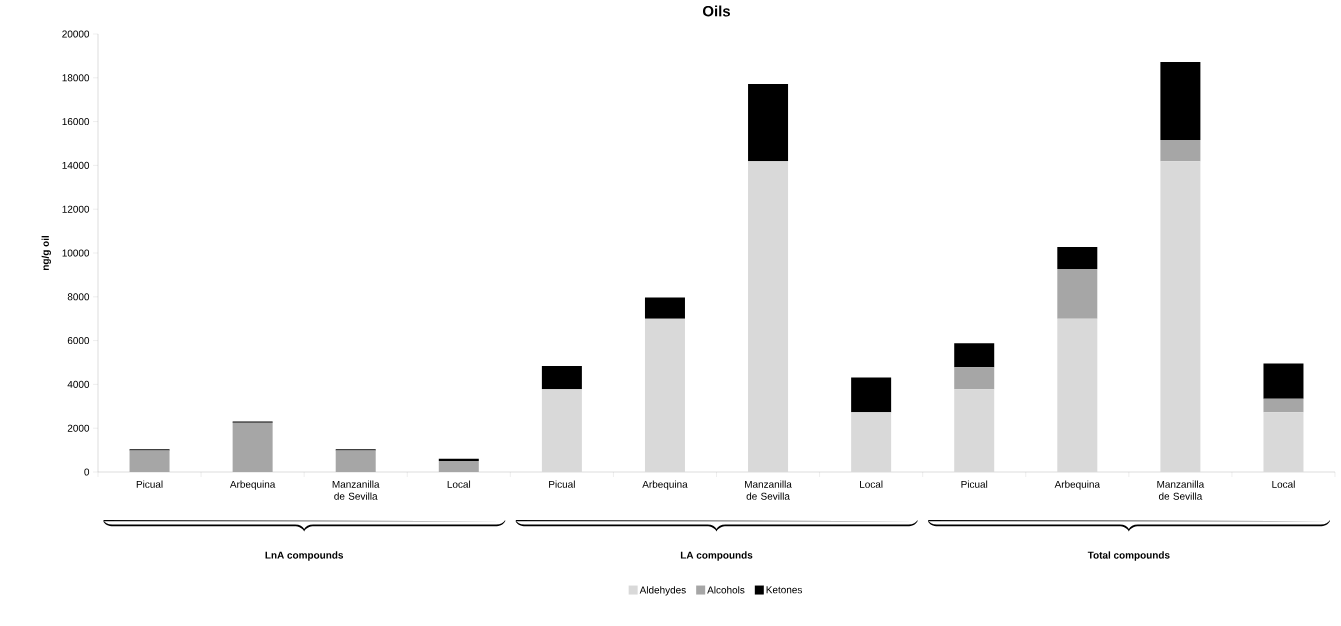 The image size is (1341, 626). What do you see at coordinates (726, 590) in the screenshot?
I see `legend-label: Alcohols` at bounding box center [726, 590].